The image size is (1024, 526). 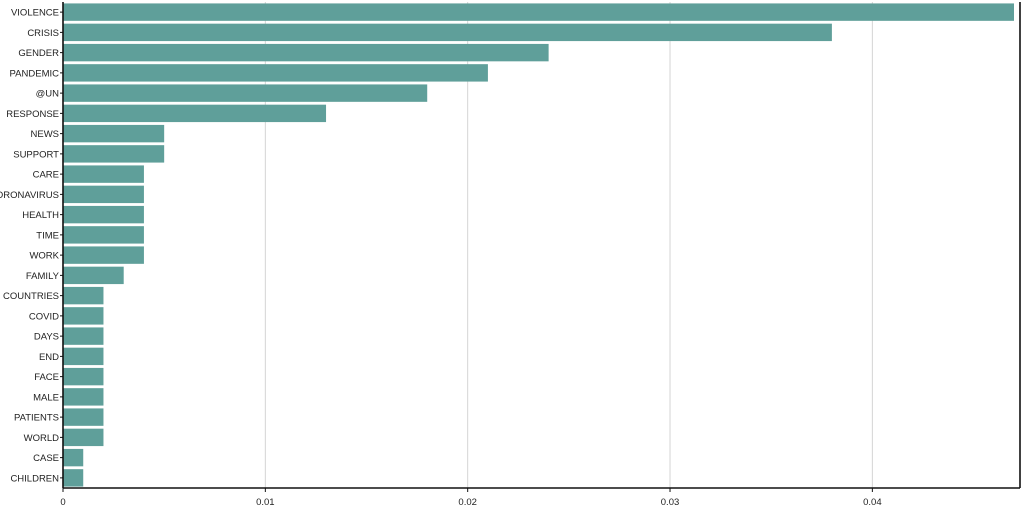 What do you see at coordinates (46, 377) in the screenshot?
I see `category-label: FACE` at bounding box center [46, 377].